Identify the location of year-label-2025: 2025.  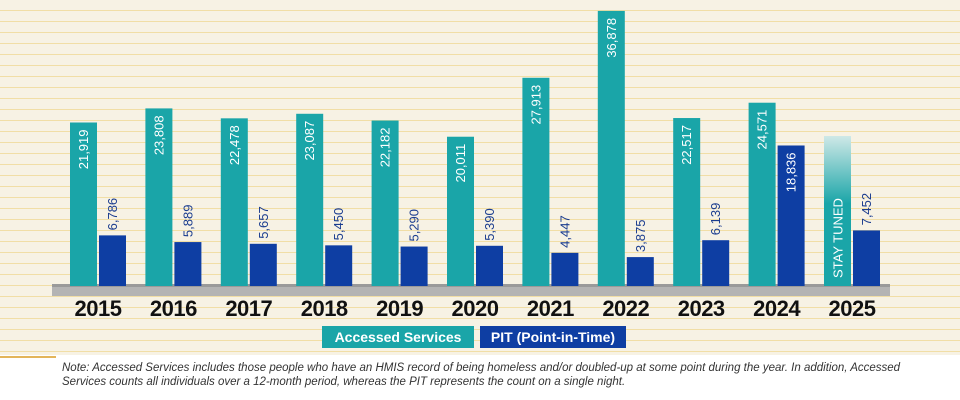
(852, 308).